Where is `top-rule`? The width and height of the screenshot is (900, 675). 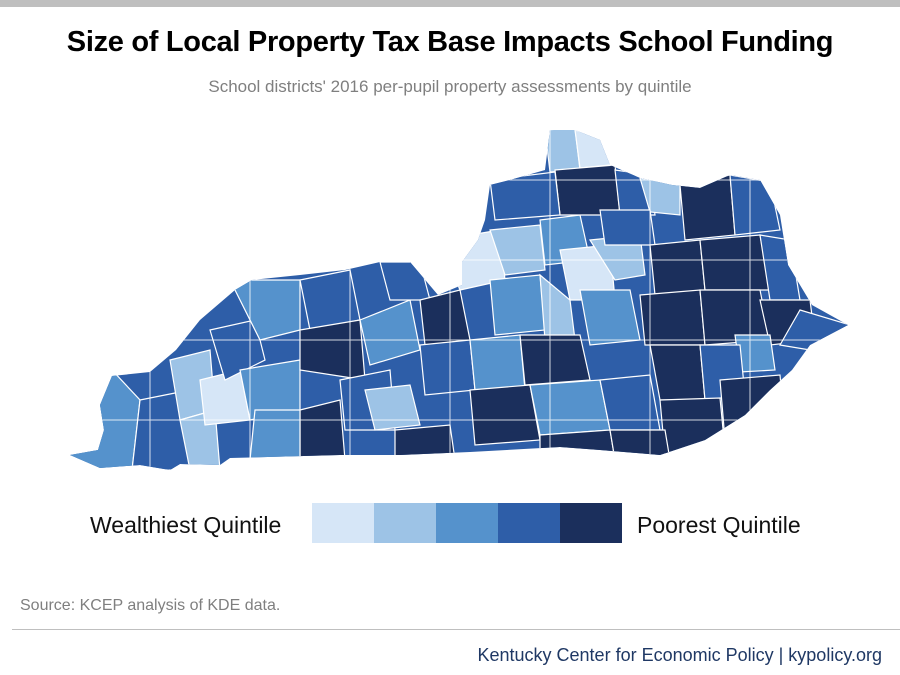
top-rule is located at coordinates (450, 3).